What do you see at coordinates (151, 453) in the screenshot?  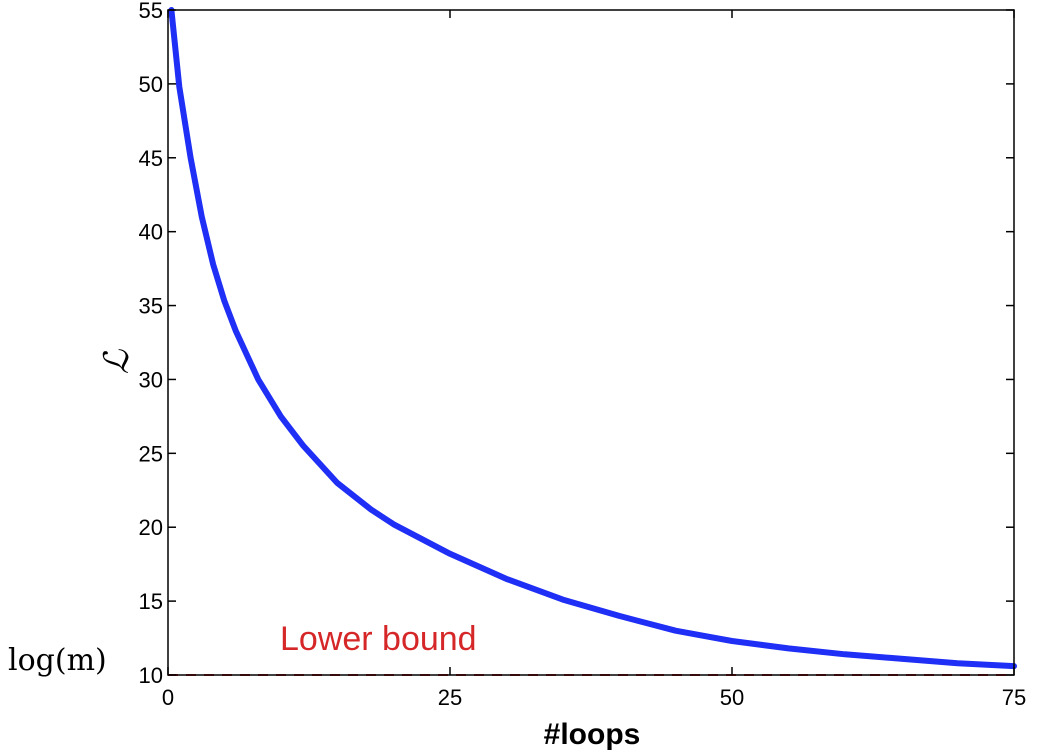 I see `y-tick-label: 25` at bounding box center [151, 453].